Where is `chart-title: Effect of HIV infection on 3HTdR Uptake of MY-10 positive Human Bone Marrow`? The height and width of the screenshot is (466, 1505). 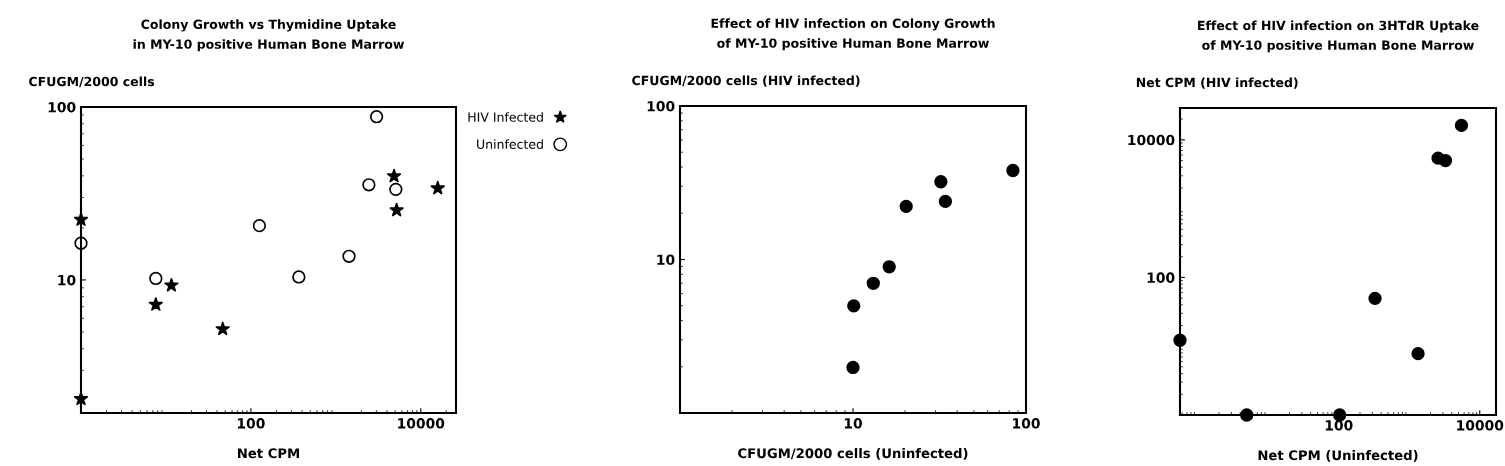 chart-title: Effect of HIV infection on 3HTdR Uptake of MY-10 positive Human Bone Marrow is located at coordinates (1338, 36).